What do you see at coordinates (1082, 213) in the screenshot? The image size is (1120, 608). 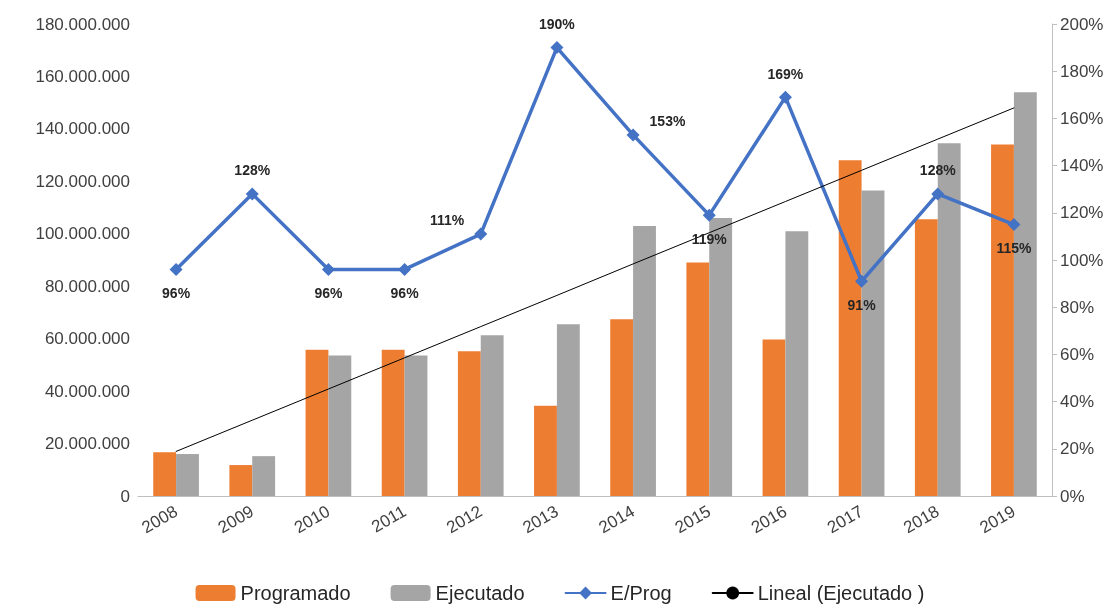 I see `y2-tick-label: 120%` at bounding box center [1082, 213].